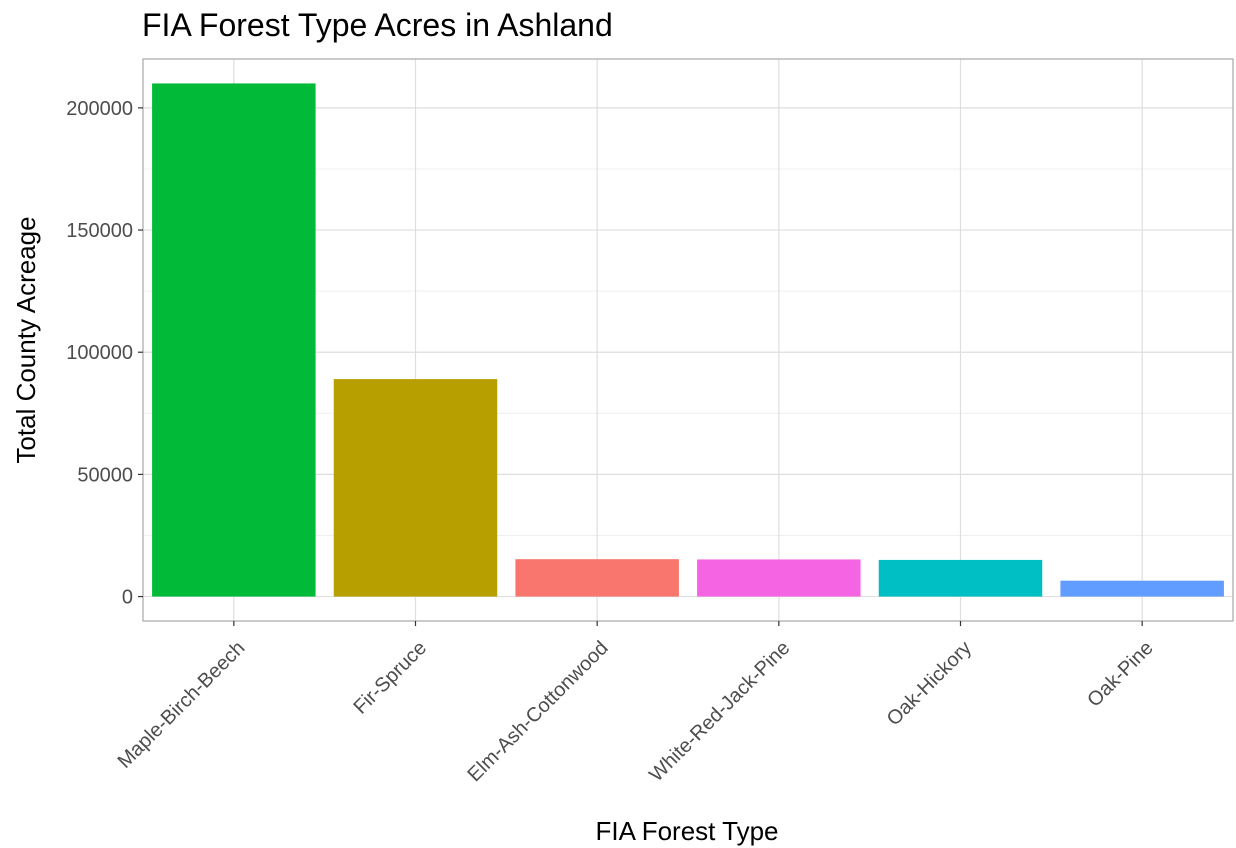  Describe the element at coordinates (105, 475) in the screenshot. I see `y-tick-label: 50000` at that location.